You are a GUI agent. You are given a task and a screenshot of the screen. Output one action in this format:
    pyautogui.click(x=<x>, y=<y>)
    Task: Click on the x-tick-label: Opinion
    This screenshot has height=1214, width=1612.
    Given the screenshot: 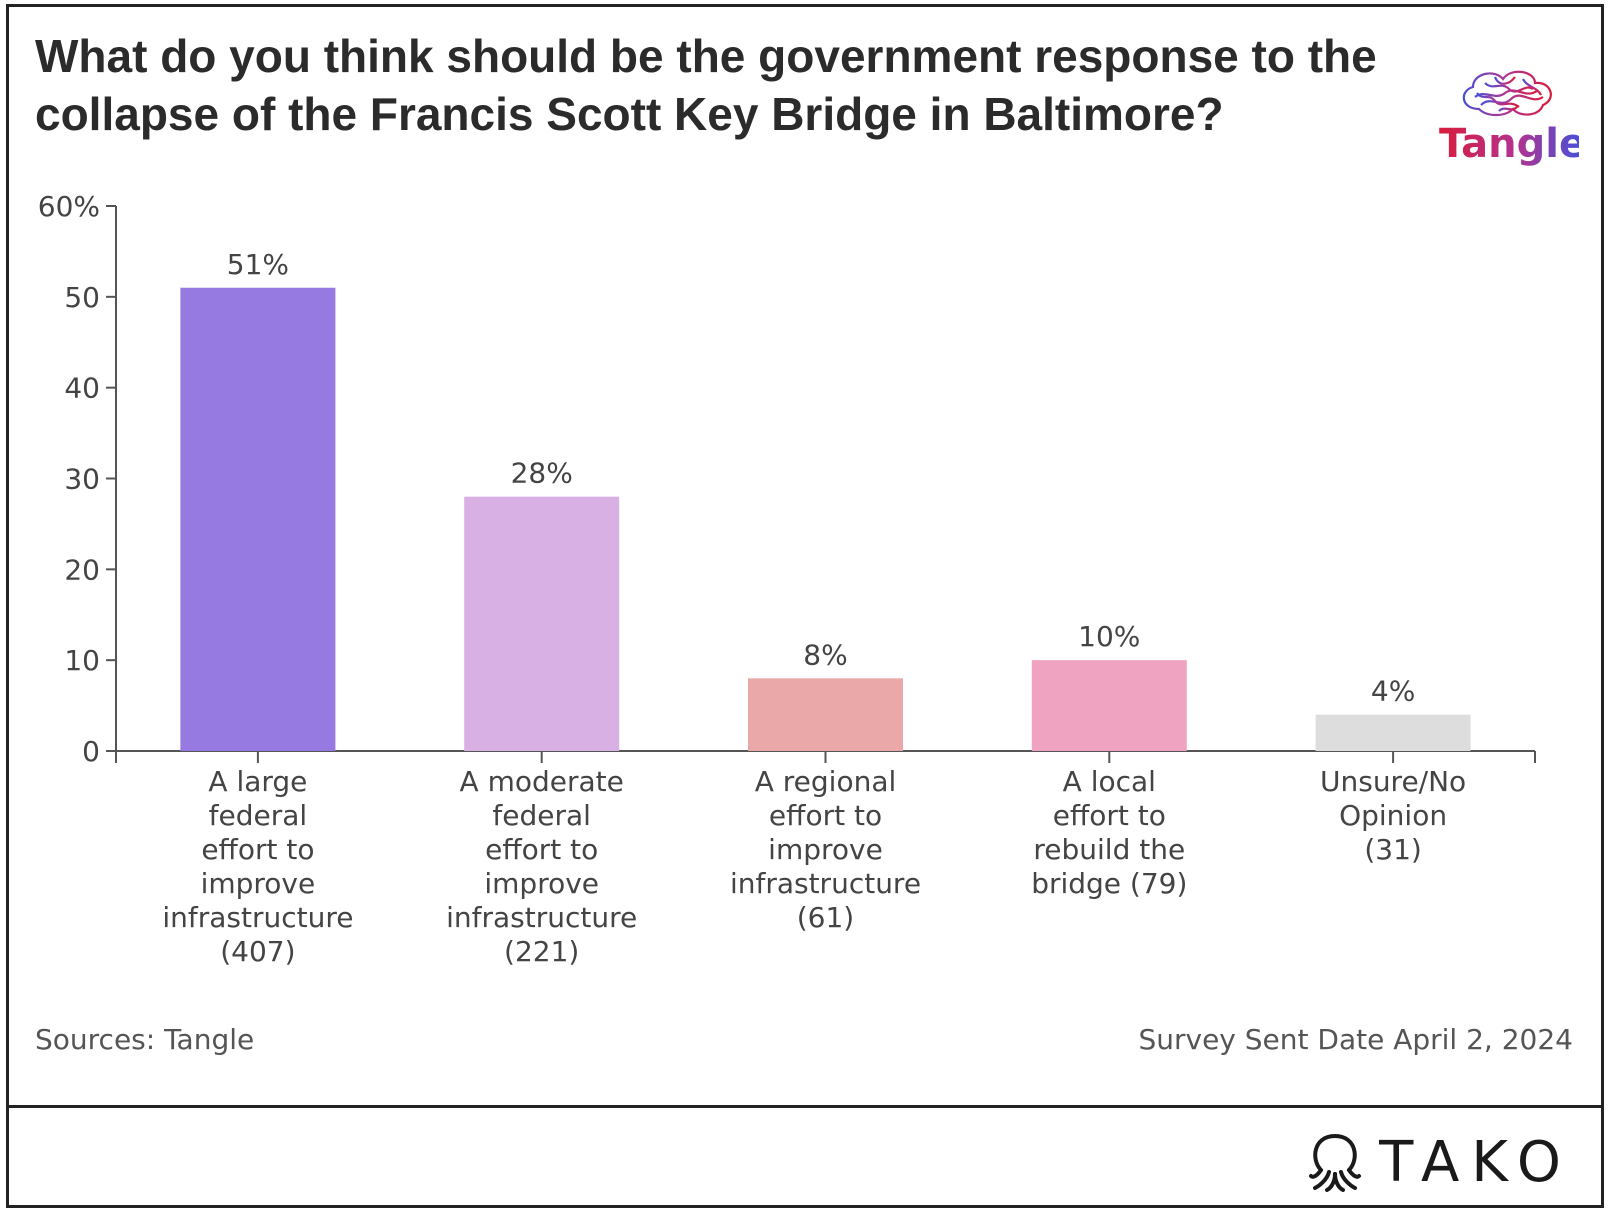 What is the action you would take?
    pyautogui.click(x=1393, y=815)
    